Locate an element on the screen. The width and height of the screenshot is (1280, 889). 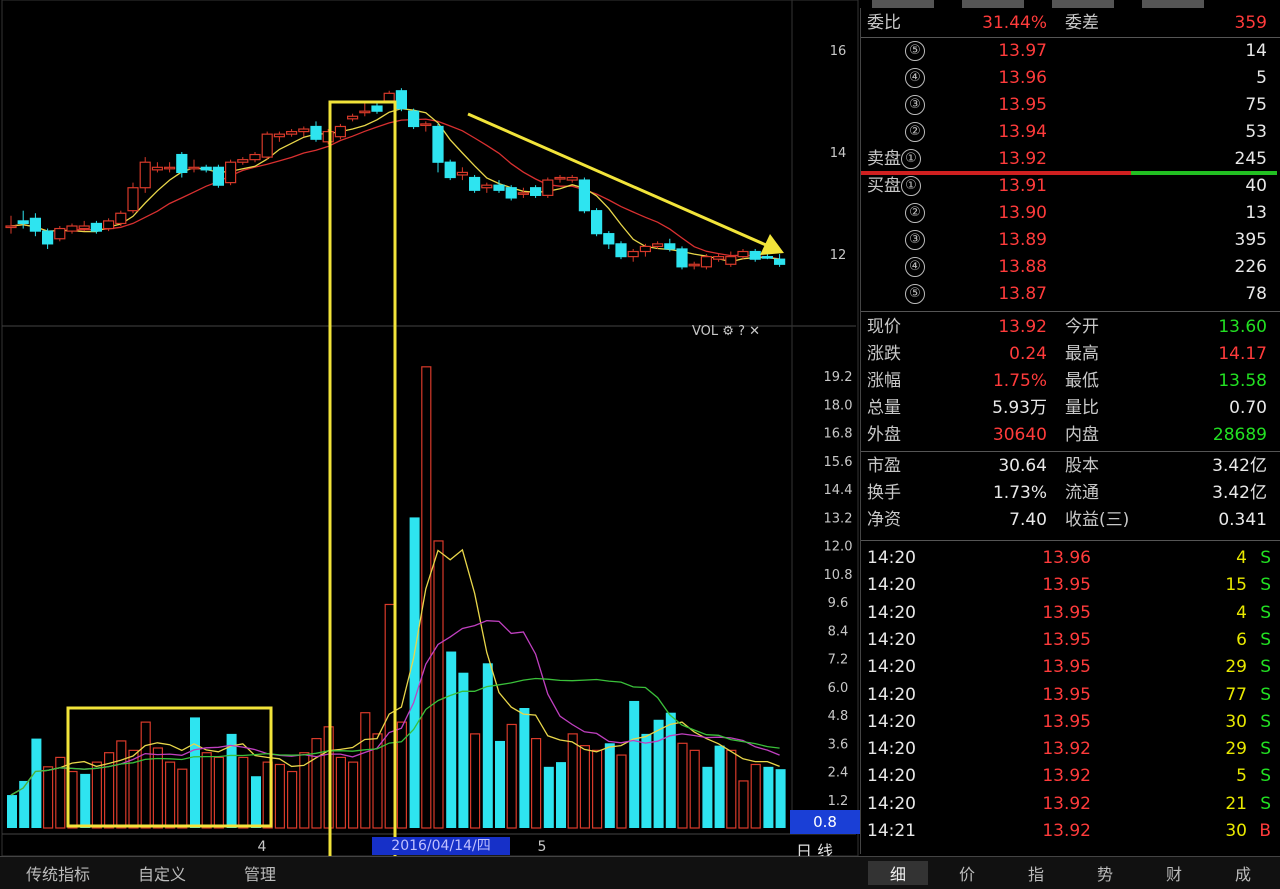
fundamental-value: 1.73% is located at coordinates (1019, 493).